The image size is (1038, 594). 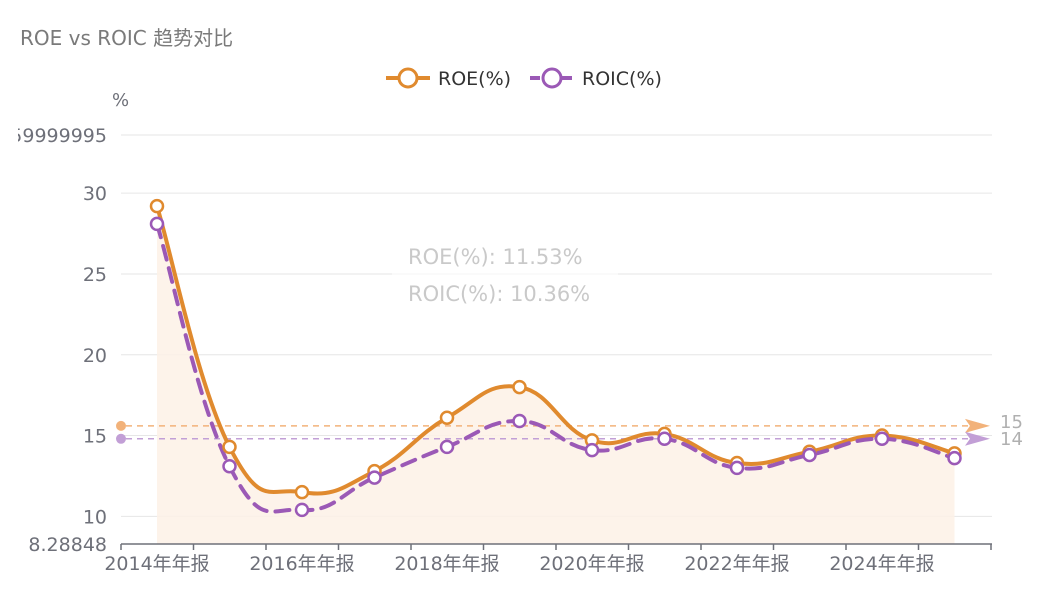 I want to click on tooltip-box, so click(x=505, y=276).